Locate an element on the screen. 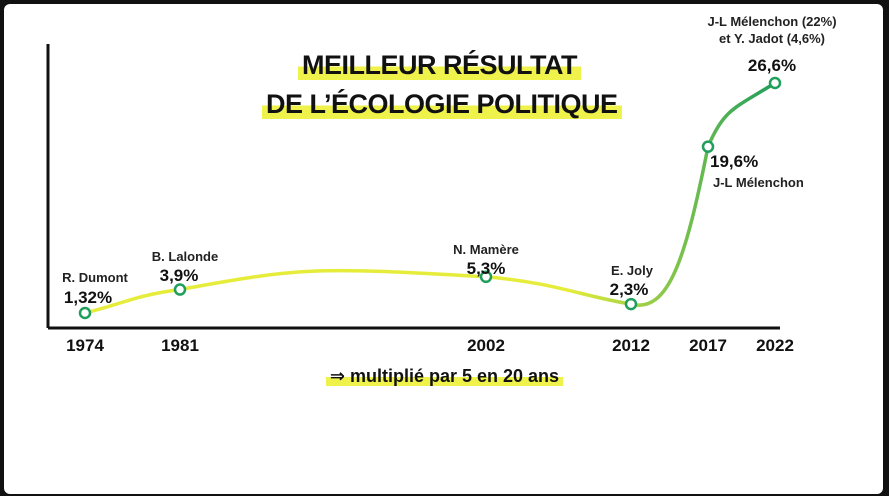 The height and width of the screenshot is (496, 889). value-label: 2,3% is located at coordinates (629, 289).